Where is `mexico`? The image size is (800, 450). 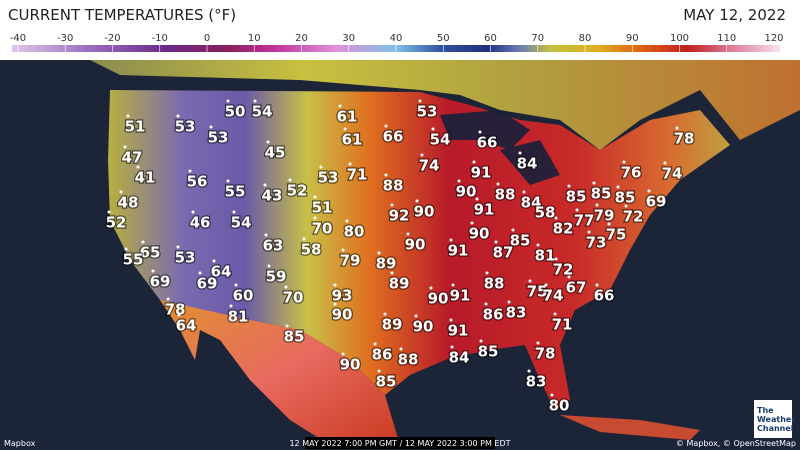 mexico is located at coordinates (280, 372).